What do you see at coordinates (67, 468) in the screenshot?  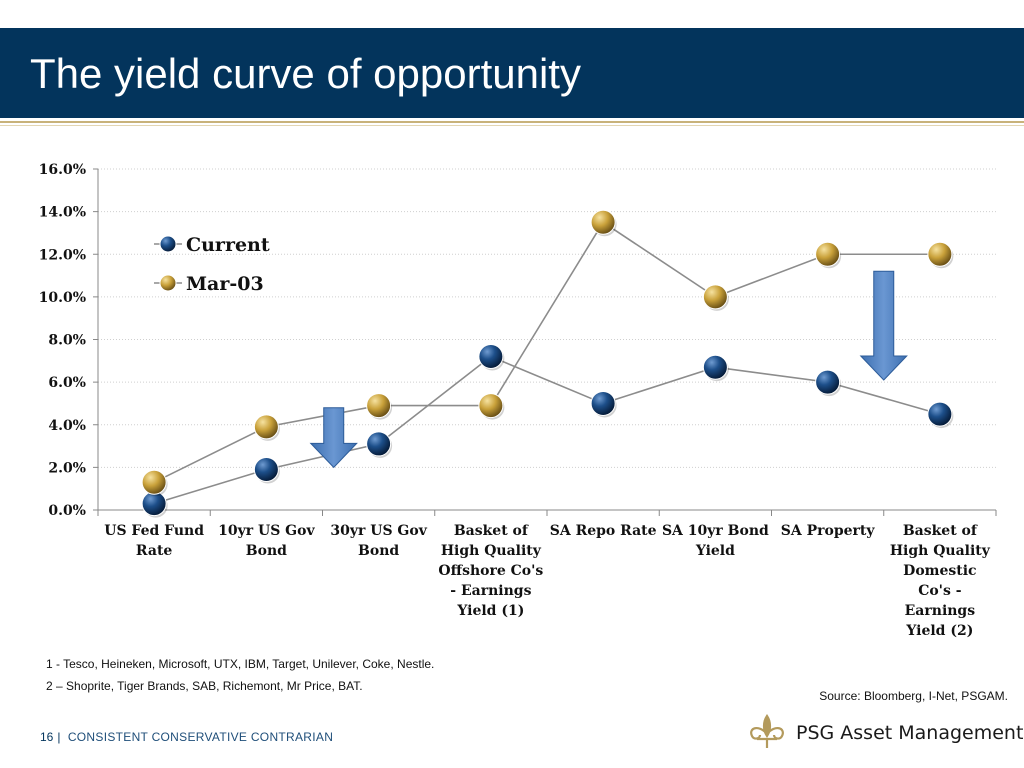 I see `y-tick-label: 2.0%` at bounding box center [67, 468].